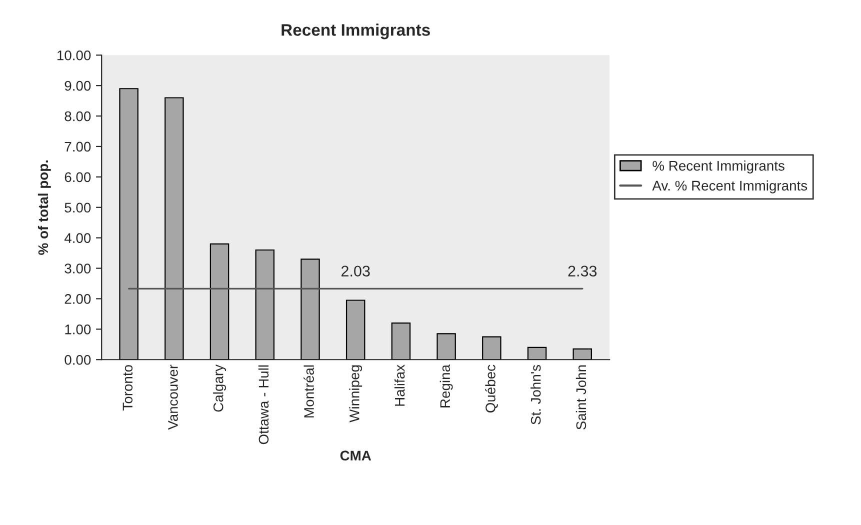  Describe the element at coordinates (77, 177) in the screenshot. I see `y-tick-label: 6.00` at that location.